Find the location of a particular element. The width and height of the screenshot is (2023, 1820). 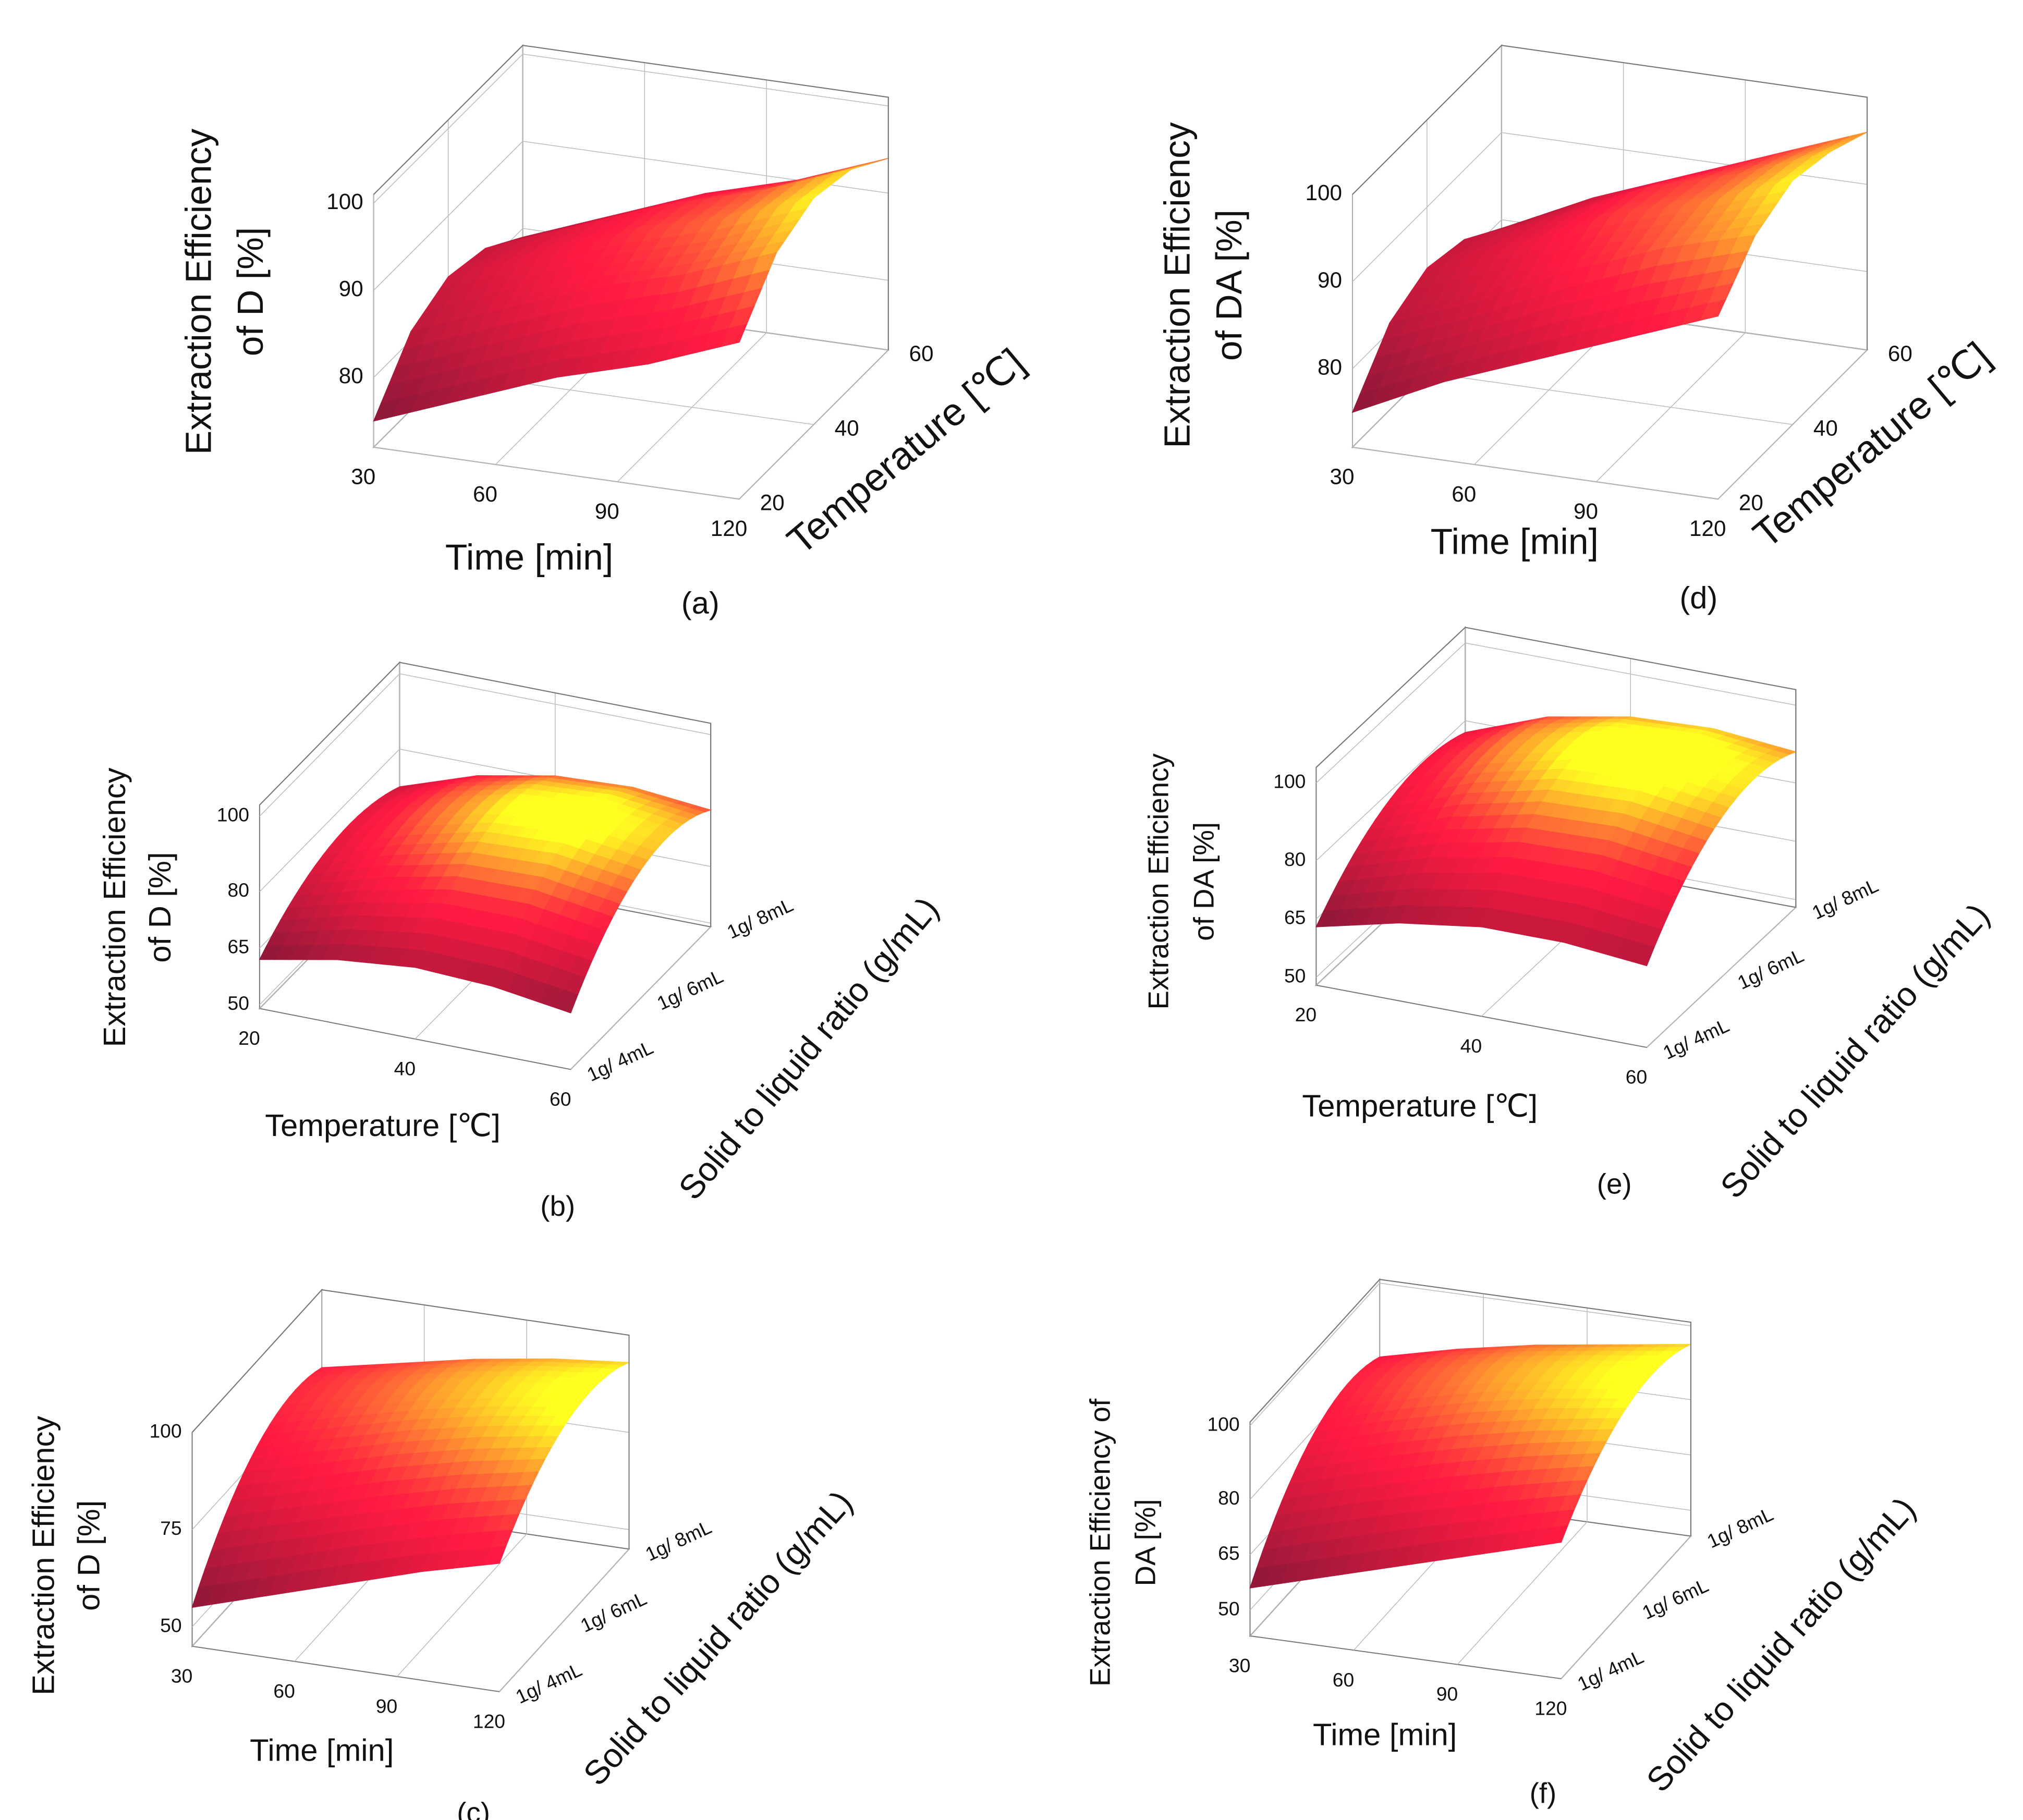

panel-label: (f) is located at coordinates (1543, 1793).